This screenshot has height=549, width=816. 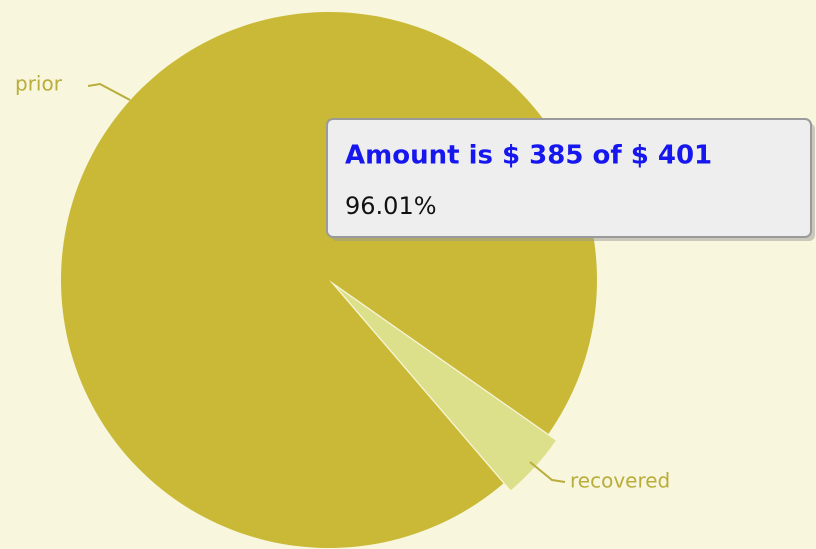 I want to click on tooltip-box, so click(x=569, y=178).